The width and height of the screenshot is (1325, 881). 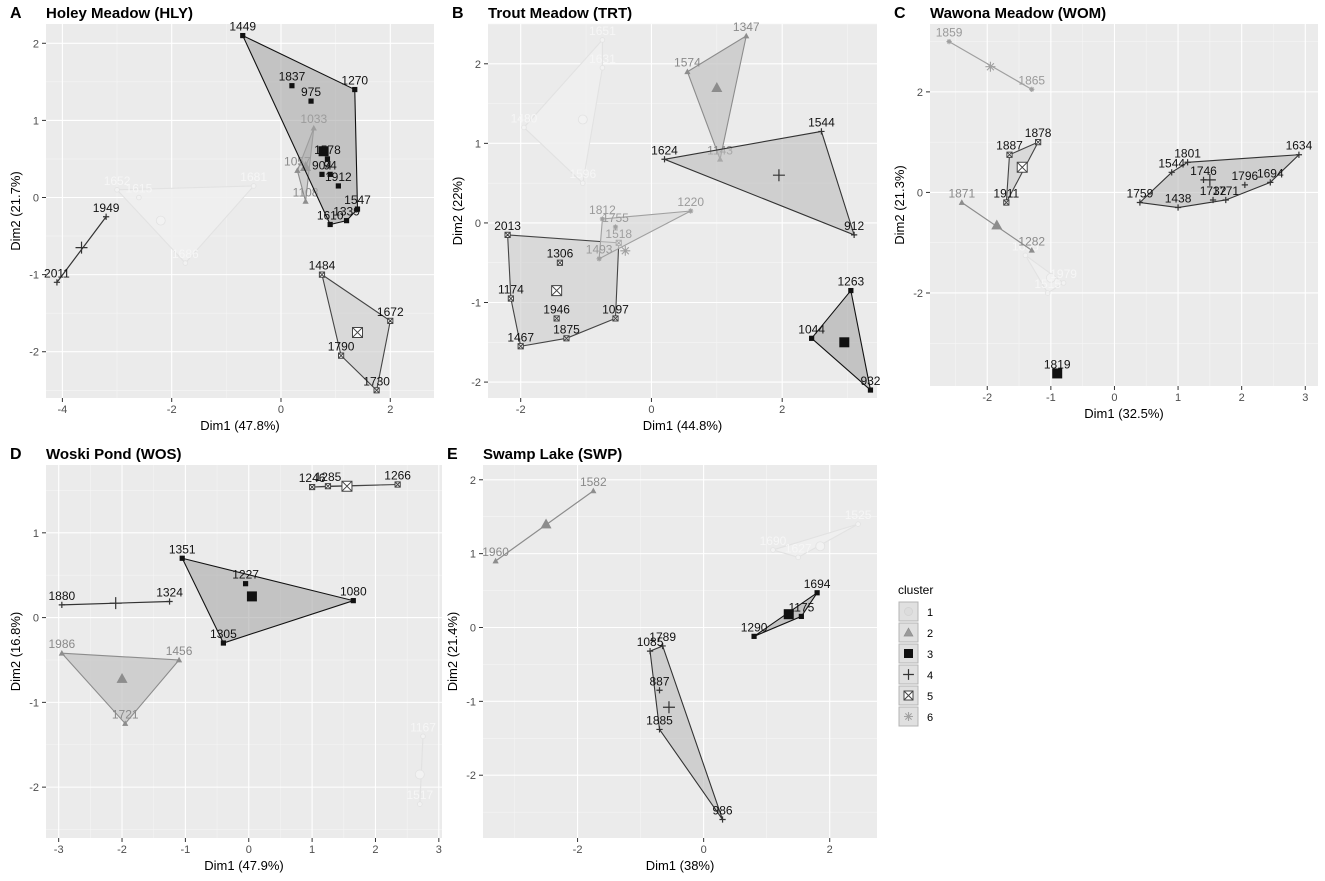 What do you see at coordinates (1038, 133) in the screenshot?
I see `point-label: 1878` at bounding box center [1038, 133].